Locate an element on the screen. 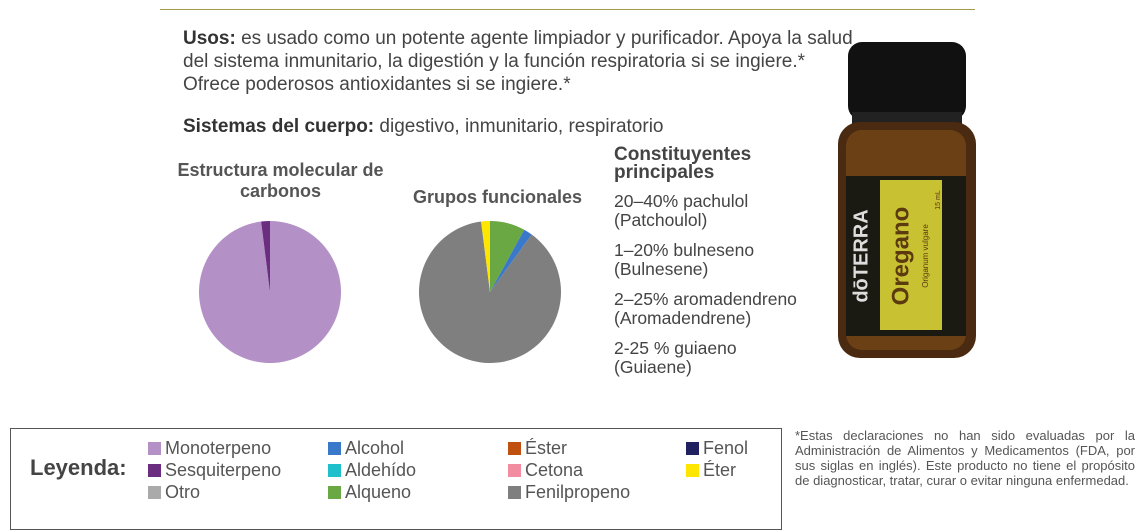  legend-label: Alqueno is located at coordinates (378, 492).